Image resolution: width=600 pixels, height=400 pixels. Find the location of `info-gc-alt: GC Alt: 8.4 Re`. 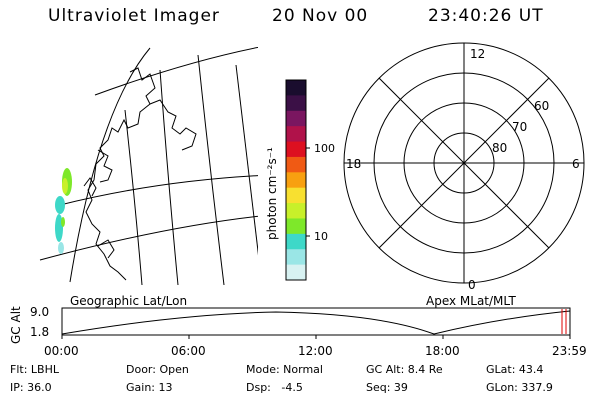

info-gc-alt: GC Alt: 8.4 Re is located at coordinates (404, 369).